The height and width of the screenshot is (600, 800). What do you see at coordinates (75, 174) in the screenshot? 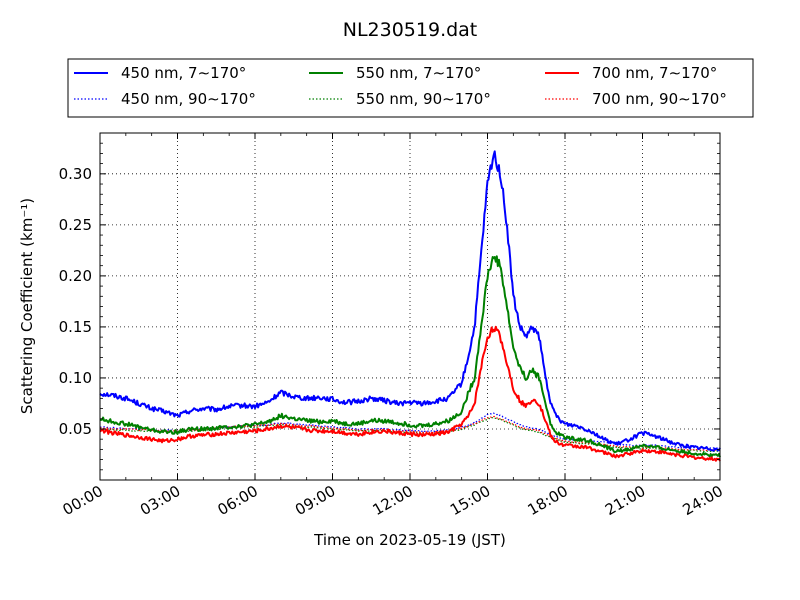
I see `y-tick-label: 0.30` at bounding box center [75, 174].